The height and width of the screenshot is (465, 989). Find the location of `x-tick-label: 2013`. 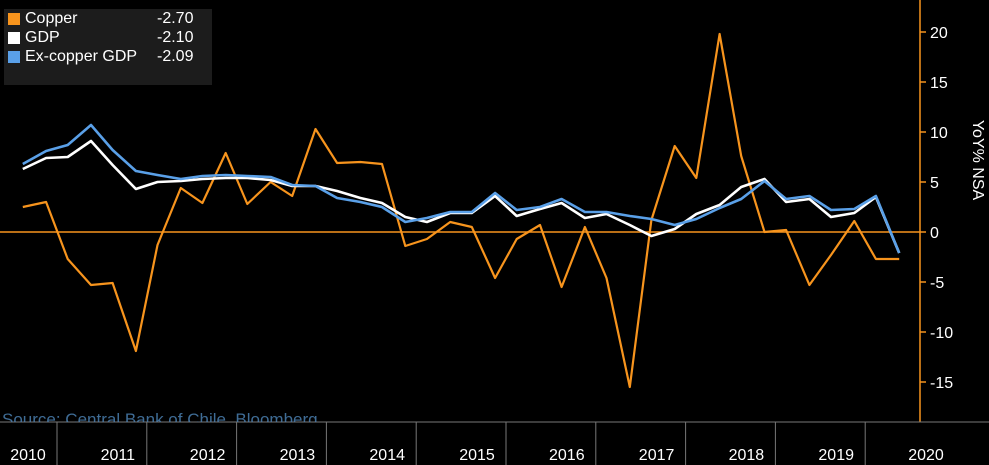

x-tick-label: 2013 is located at coordinates (298, 455).